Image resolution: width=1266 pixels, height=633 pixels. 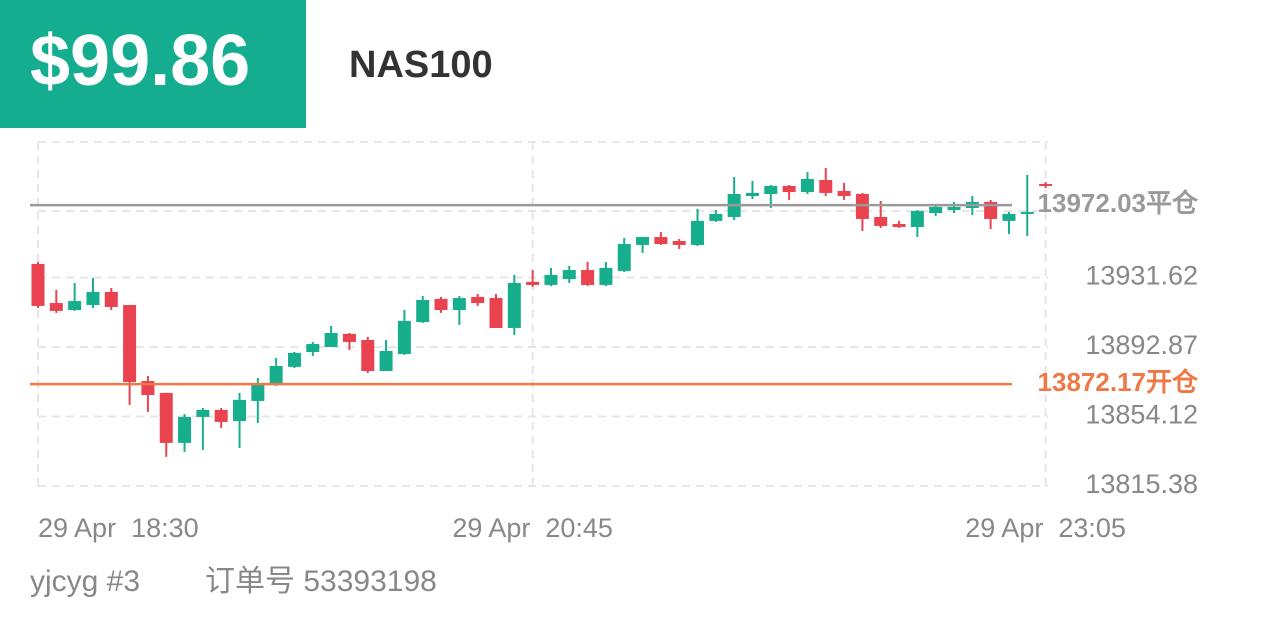 What do you see at coordinates (1118, 203) in the screenshot?
I see `price-line-label: 13972.03平仓` at bounding box center [1118, 203].